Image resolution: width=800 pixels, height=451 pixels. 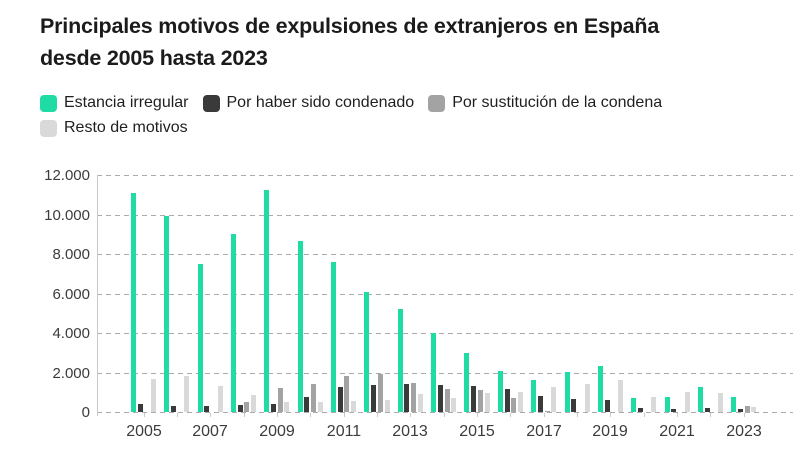 I want to click on legend-item-2: Por haber sido condenado, so click(x=308, y=103).